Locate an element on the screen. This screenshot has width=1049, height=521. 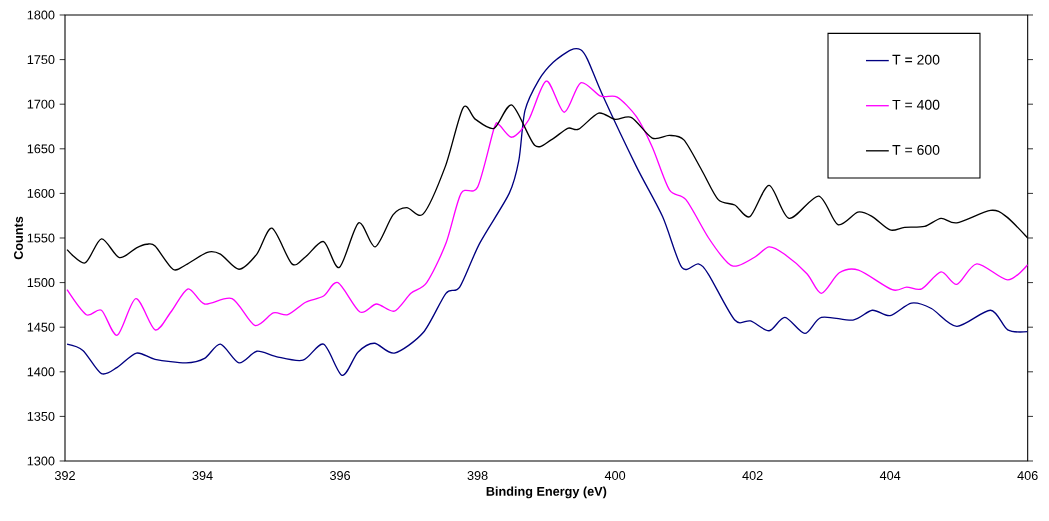
y-tick-label: 1450 is located at coordinates (41, 327).